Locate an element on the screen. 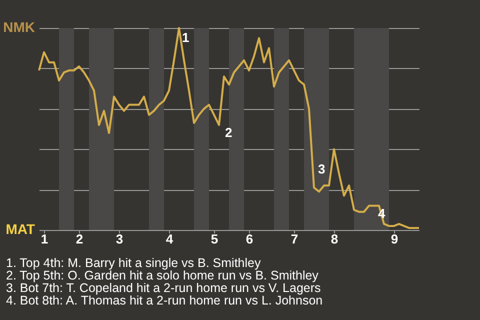  x-tick-label: 9 is located at coordinates (394, 239).